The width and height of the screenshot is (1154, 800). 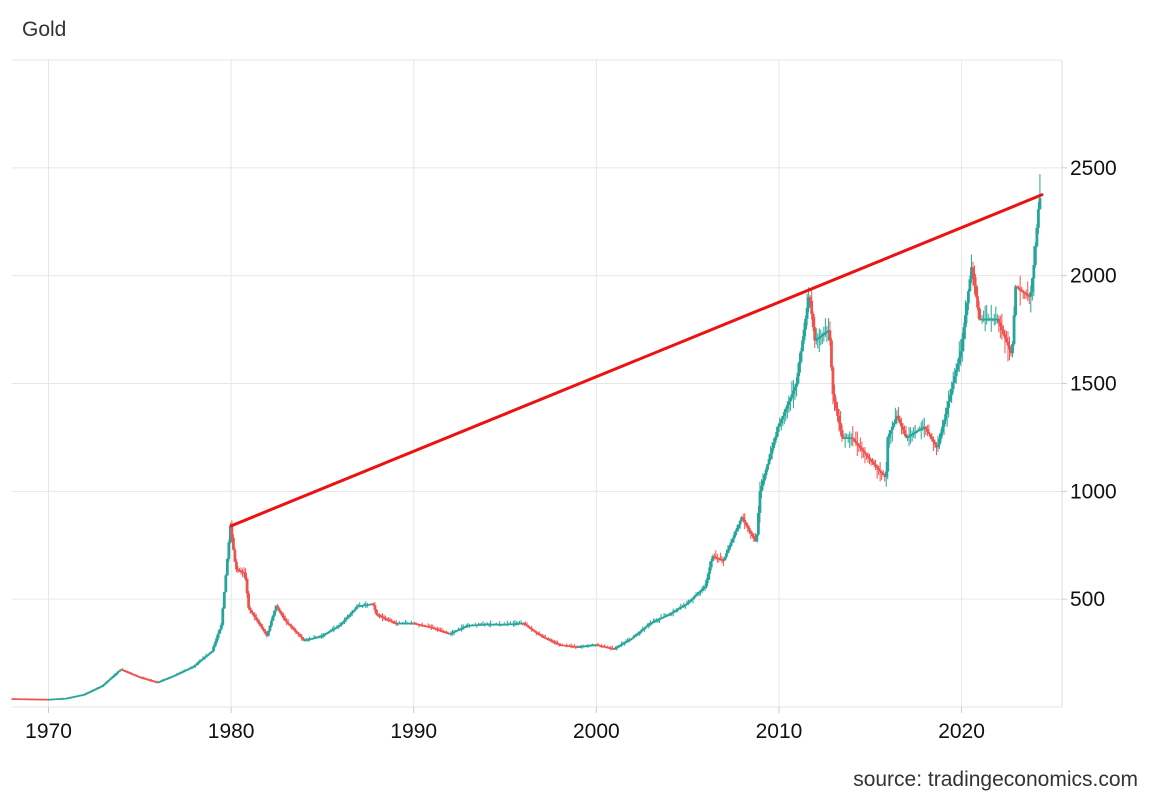 What do you see at coordinates (1093, 384) in the screenshot?
I see `y-tick-label: 1500` at bounding box center [1093, 384].